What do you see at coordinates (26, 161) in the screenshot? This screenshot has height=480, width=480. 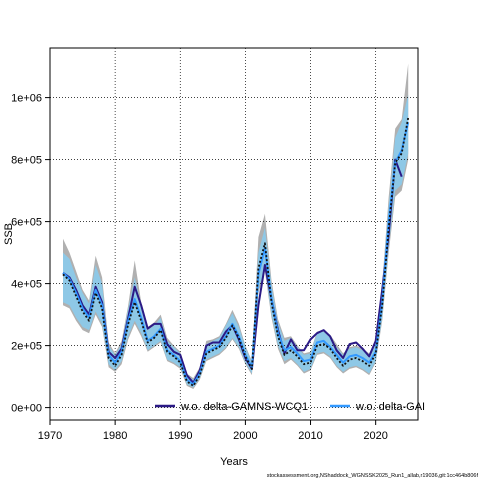 I see `y-tick-label-4: 8e+05` at bounding box center [26, 161].